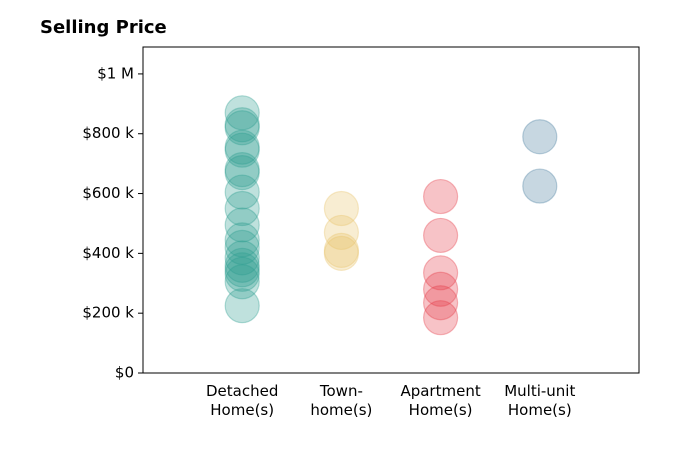  I want to click on y-tick-label: $1 M, so click(115, 73).